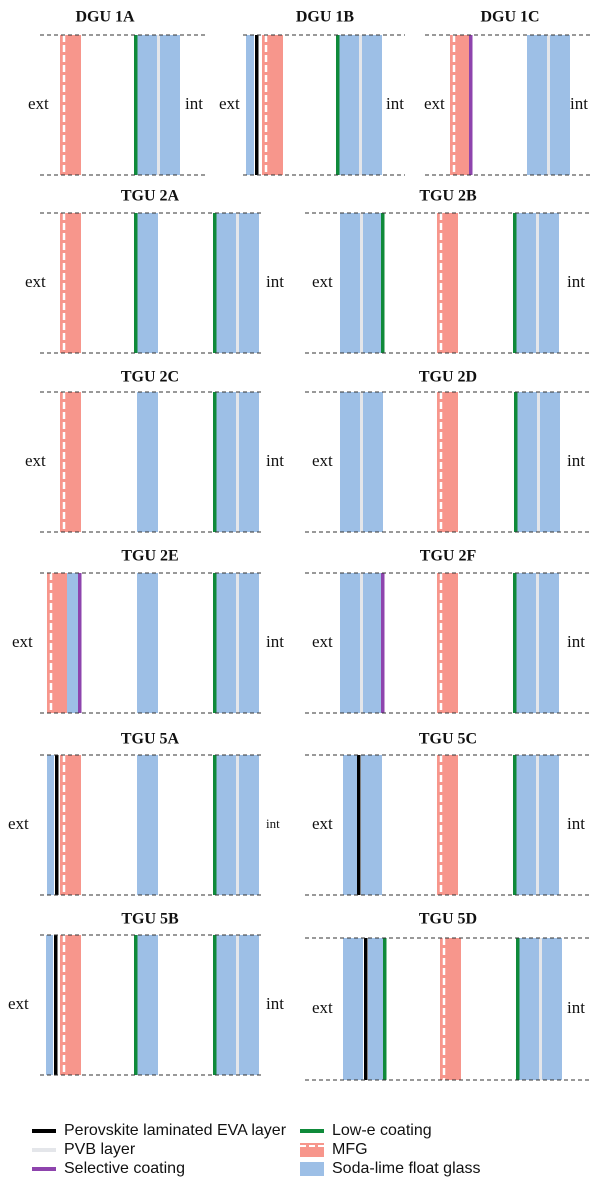  Describe the element at coordinates (350, 1149) in the screenshot. I see `legend-label: MFG` at that location.